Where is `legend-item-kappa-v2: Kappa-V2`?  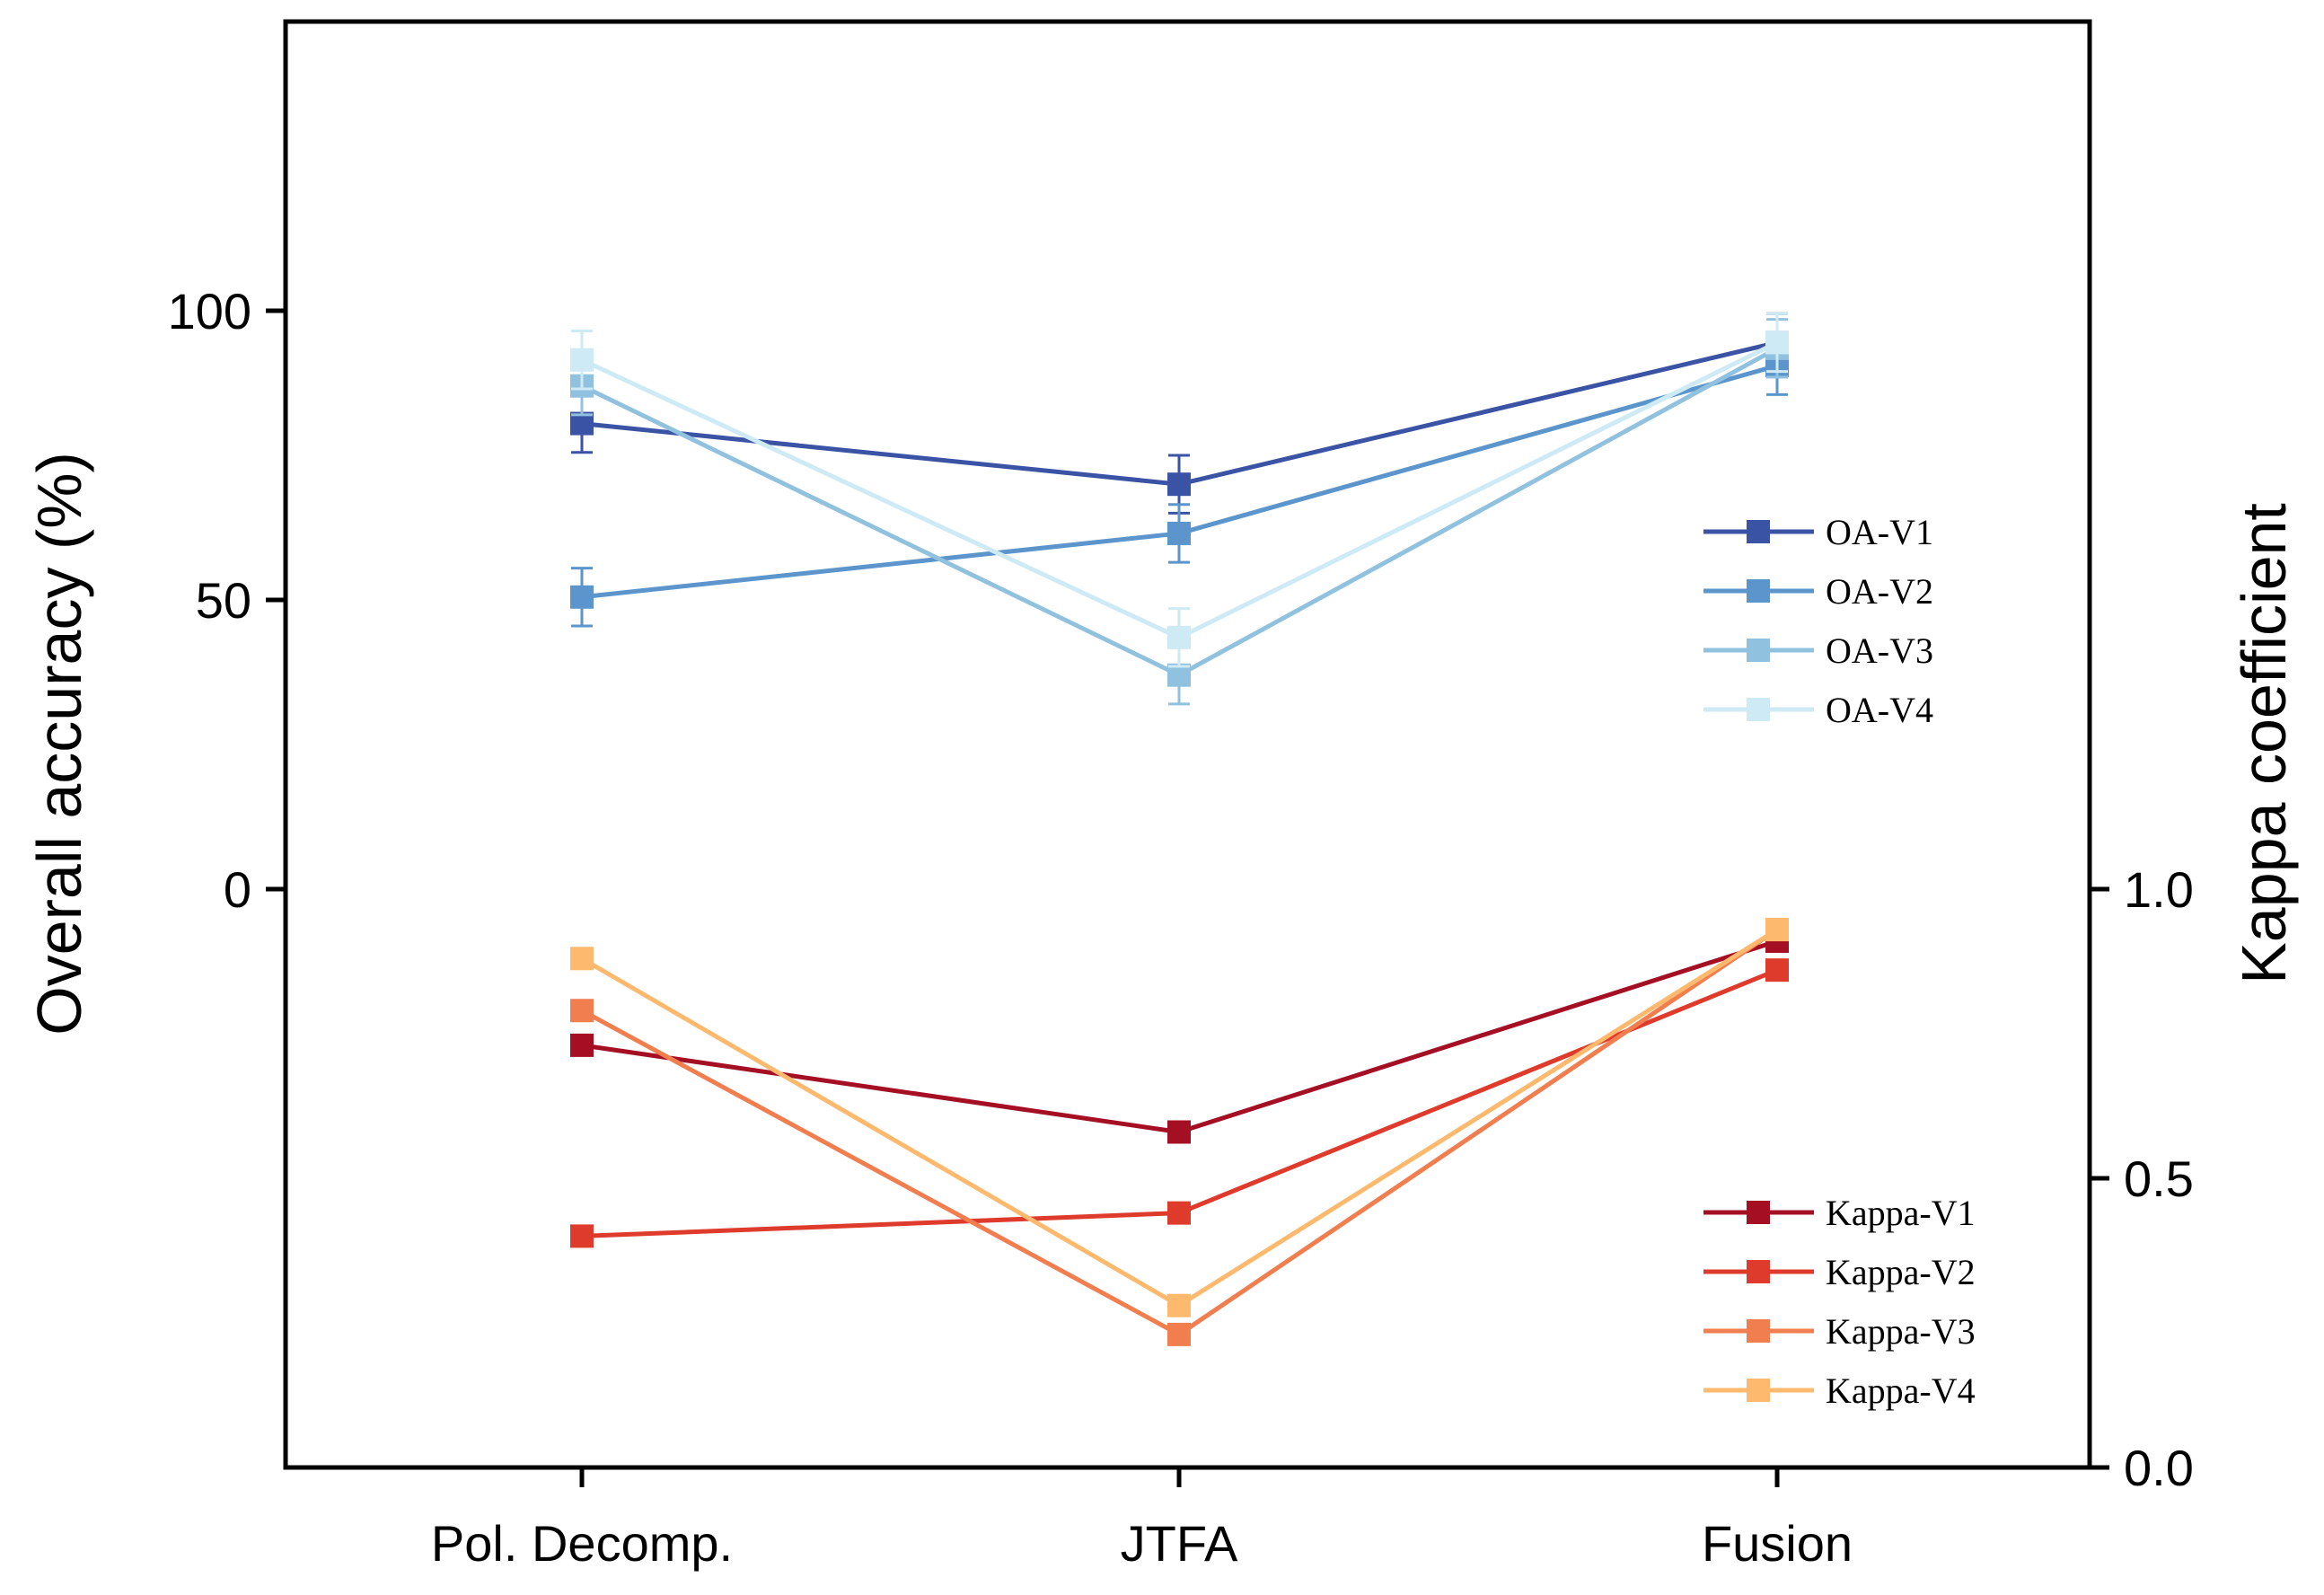
legend-item-kappa-v2: Kappa-V2 is located at coordinates (1840, 1272).